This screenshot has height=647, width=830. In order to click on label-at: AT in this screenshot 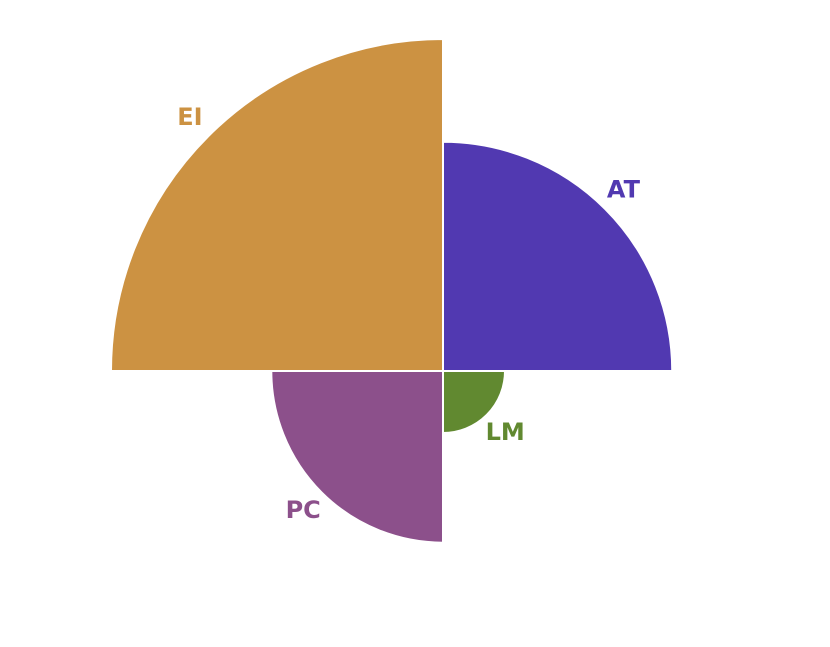, I will do `click(624, 190)`.